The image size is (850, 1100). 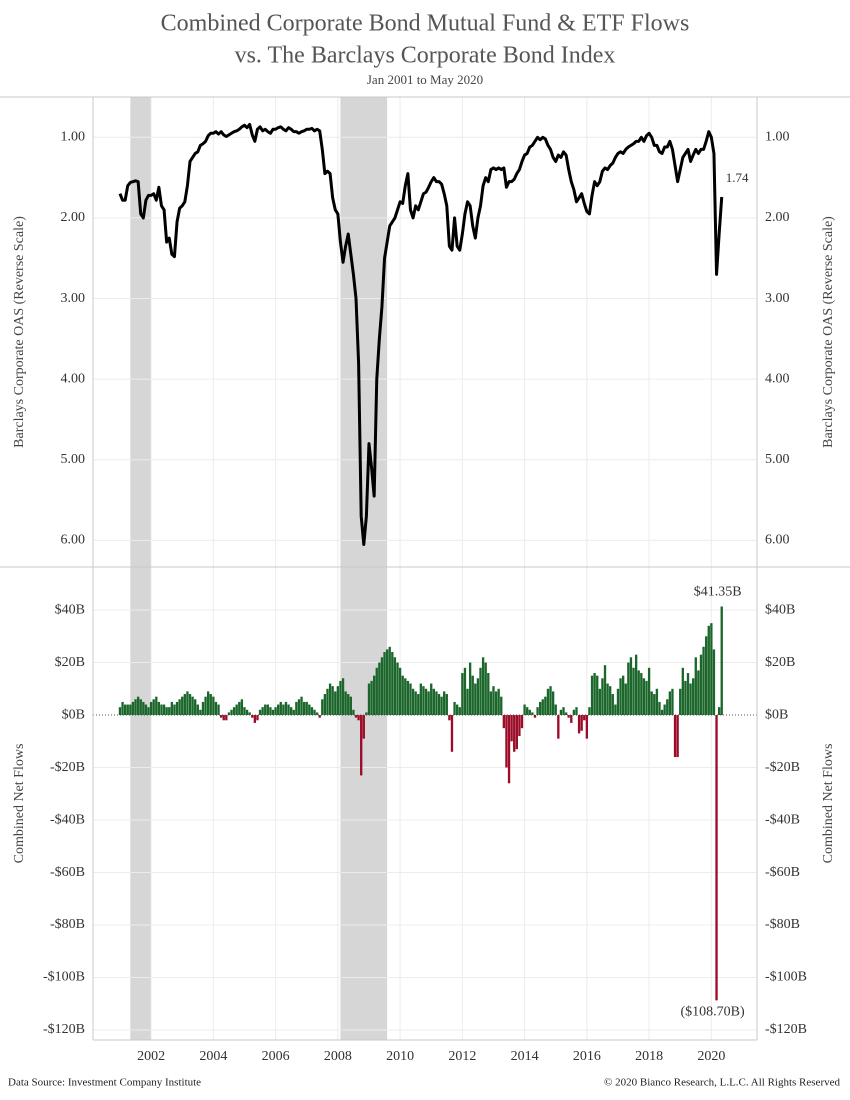 What do you see at coordinates (64, 977) in the screenshot?
I see `y-tick-label: -$100B` at bounding box center [64, 977].